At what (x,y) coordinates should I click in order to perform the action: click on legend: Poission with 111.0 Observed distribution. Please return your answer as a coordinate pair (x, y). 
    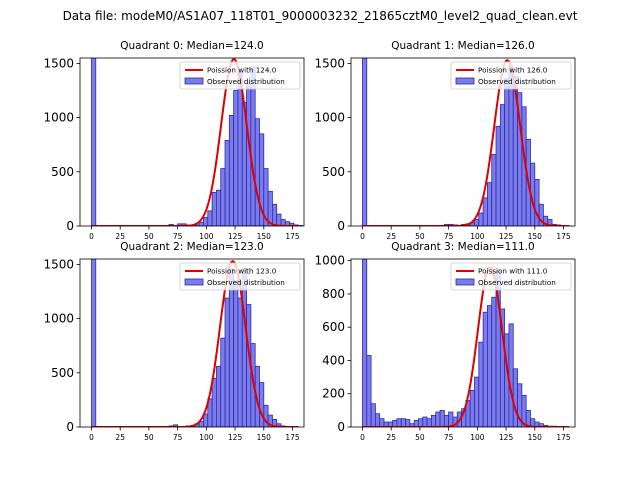
    Looking at the image, I should click on (511, 276).